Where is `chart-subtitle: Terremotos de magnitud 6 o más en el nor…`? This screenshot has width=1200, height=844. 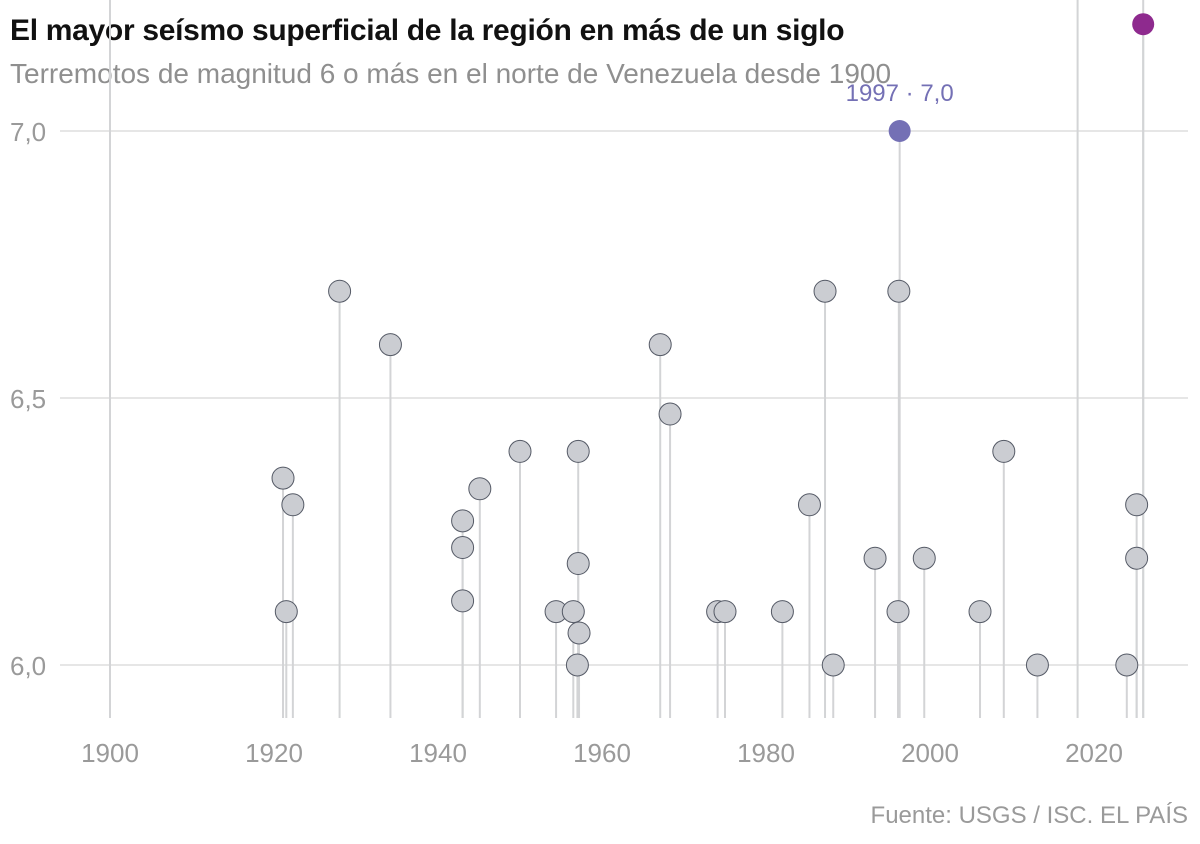 chart-subtitle: Terremotos de magnitud 6 o más en el nor… is located at coordinates (451, 73).